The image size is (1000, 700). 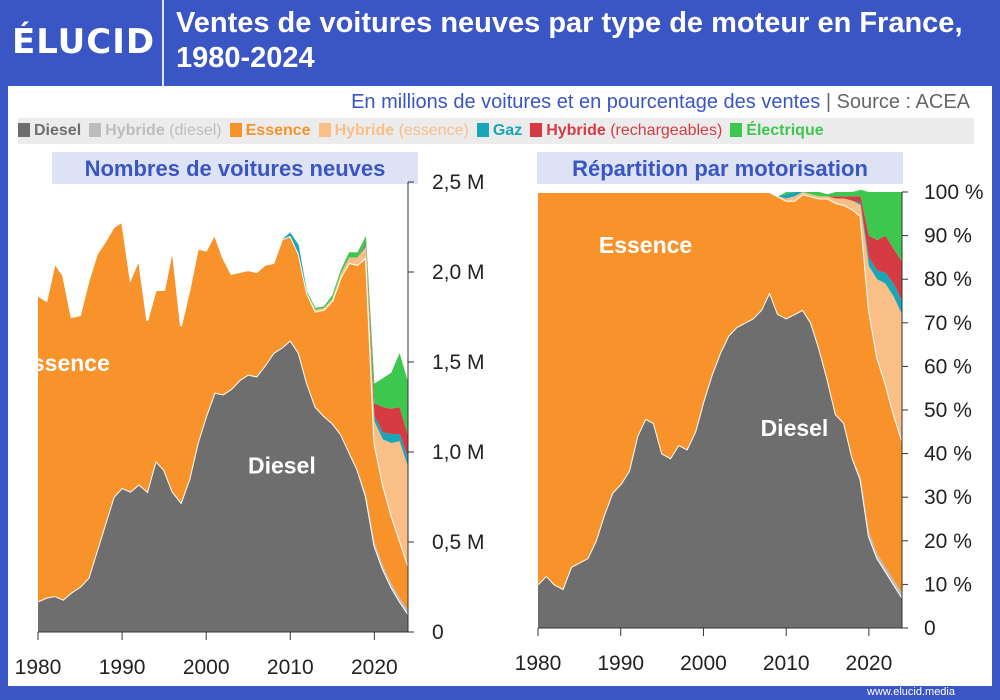 What do you see at coordinates (458, 452) in the screenshot?
I see `y-tick-label: 1,0 M` at bounding box center [458, 452].